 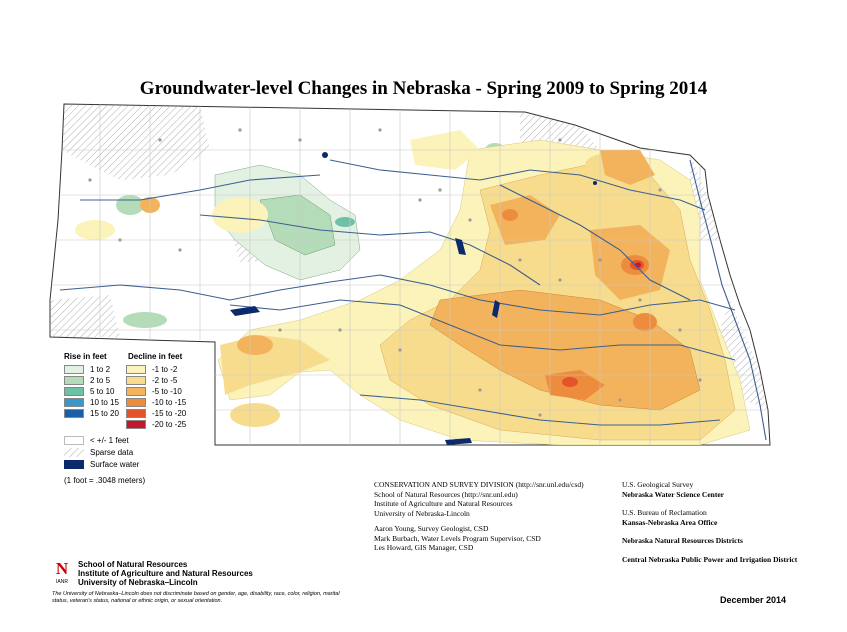 I want to click on legend-rise-5: 15 to 20, so click(x=91, y=413).